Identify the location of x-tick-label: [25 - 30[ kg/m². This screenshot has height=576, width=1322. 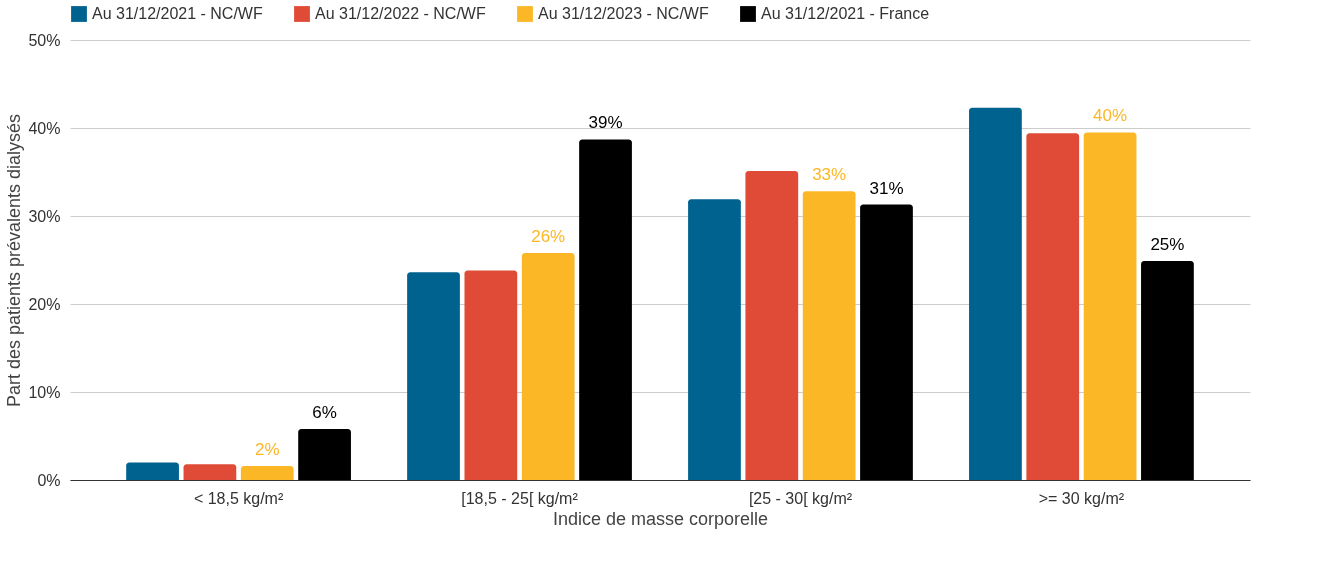
(800, 498).